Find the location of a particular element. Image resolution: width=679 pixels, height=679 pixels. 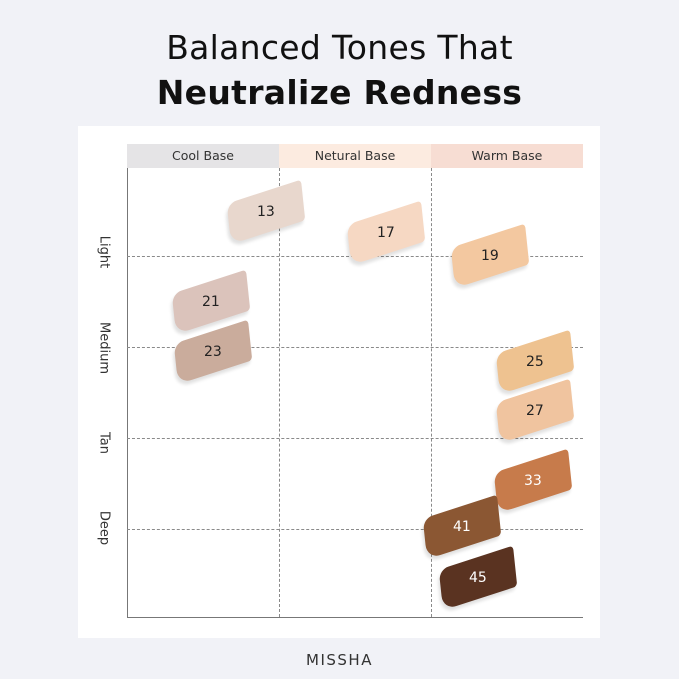

bottom-axis is located at coordinates (355, 617).